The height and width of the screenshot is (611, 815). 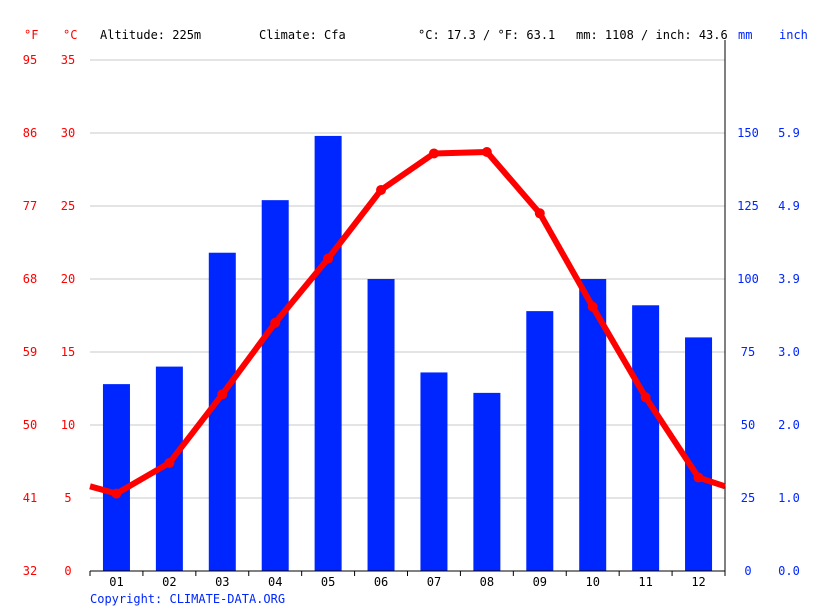 What do you see at coordinates (30, 206) in the screenshot?
I see `fahrenheit-tick-label: 77` at bounding box center [30, 206].